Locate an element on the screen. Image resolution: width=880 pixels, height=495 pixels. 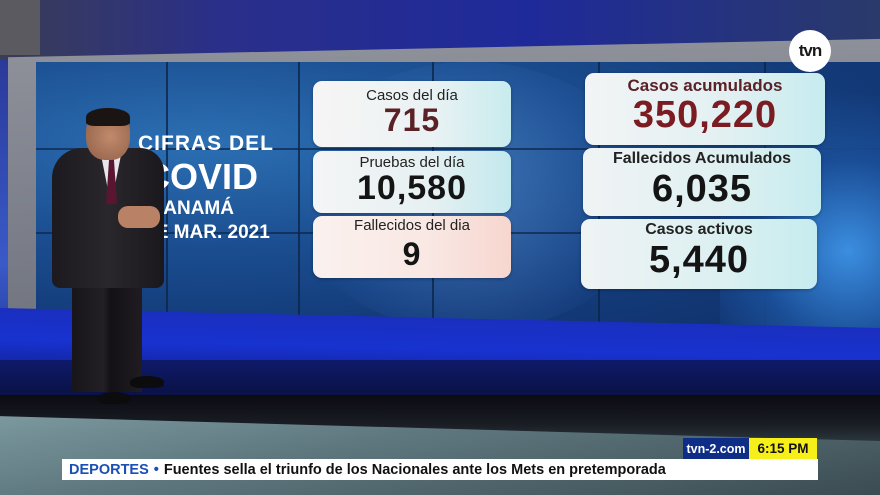
stat-card-active-cases: Casos activos 5,440 is located at coordinates (699, 254).